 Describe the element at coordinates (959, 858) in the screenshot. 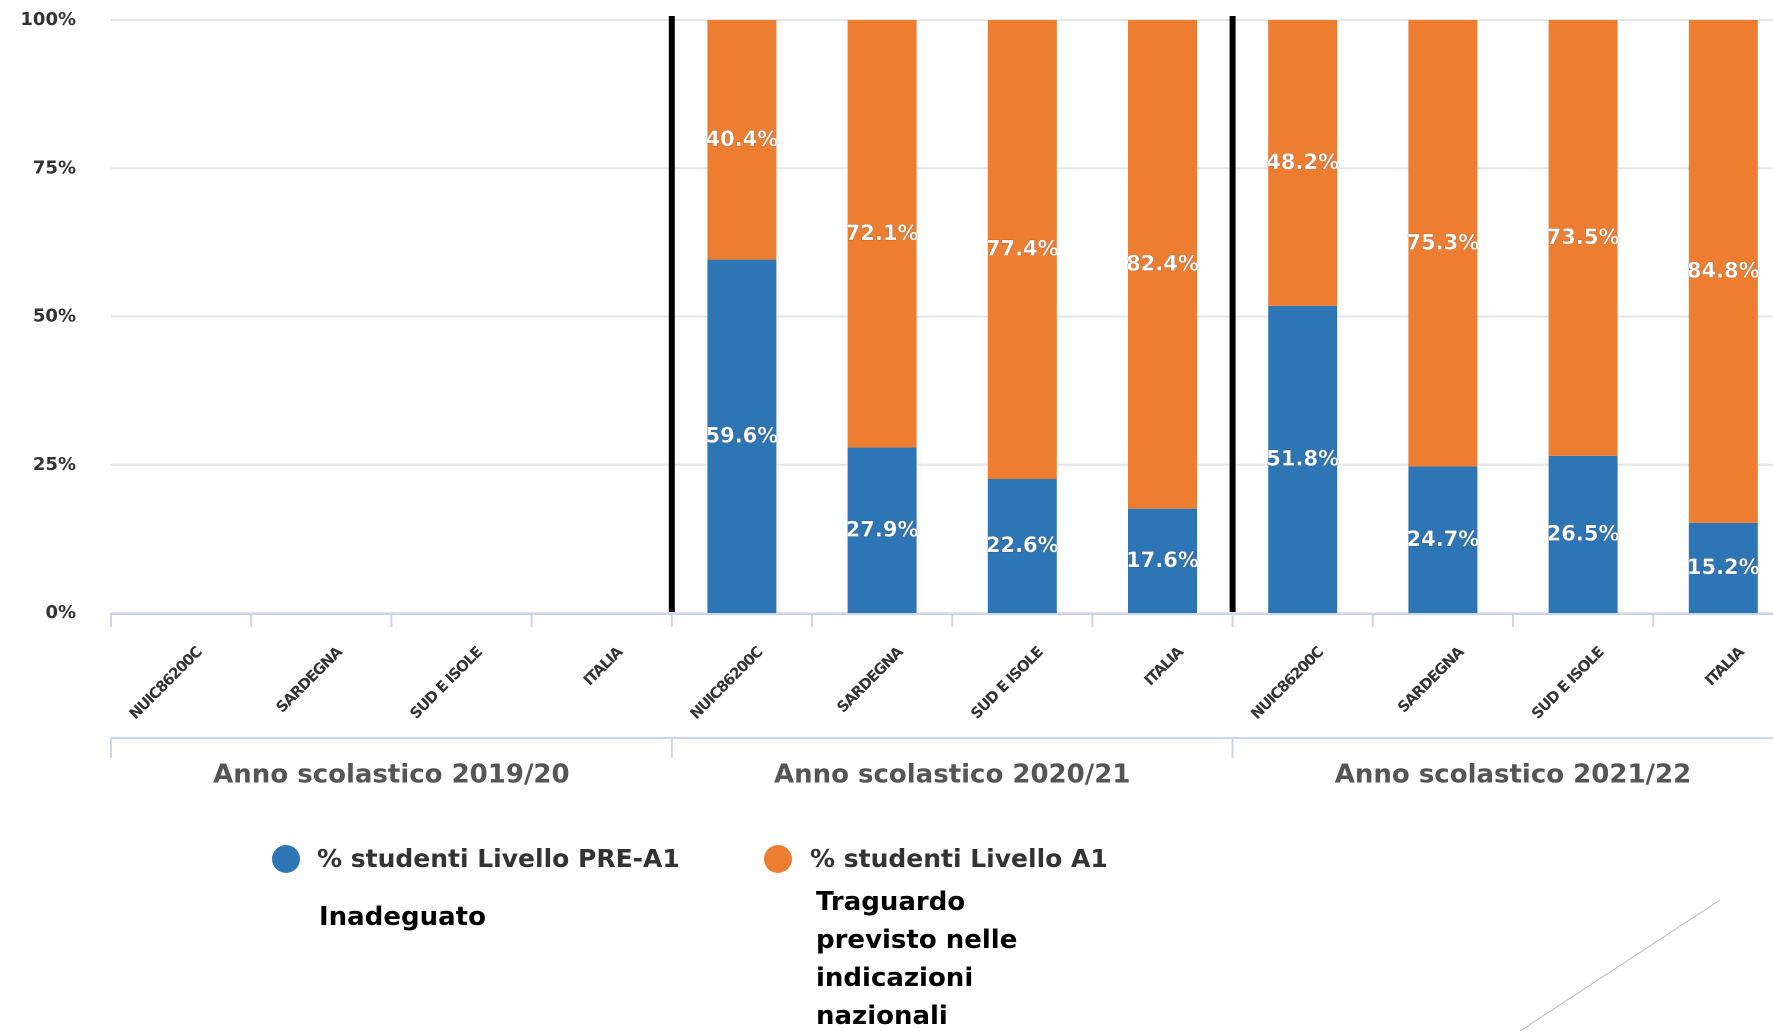

I see `legend-label: % studenti Livello A1` at that location.